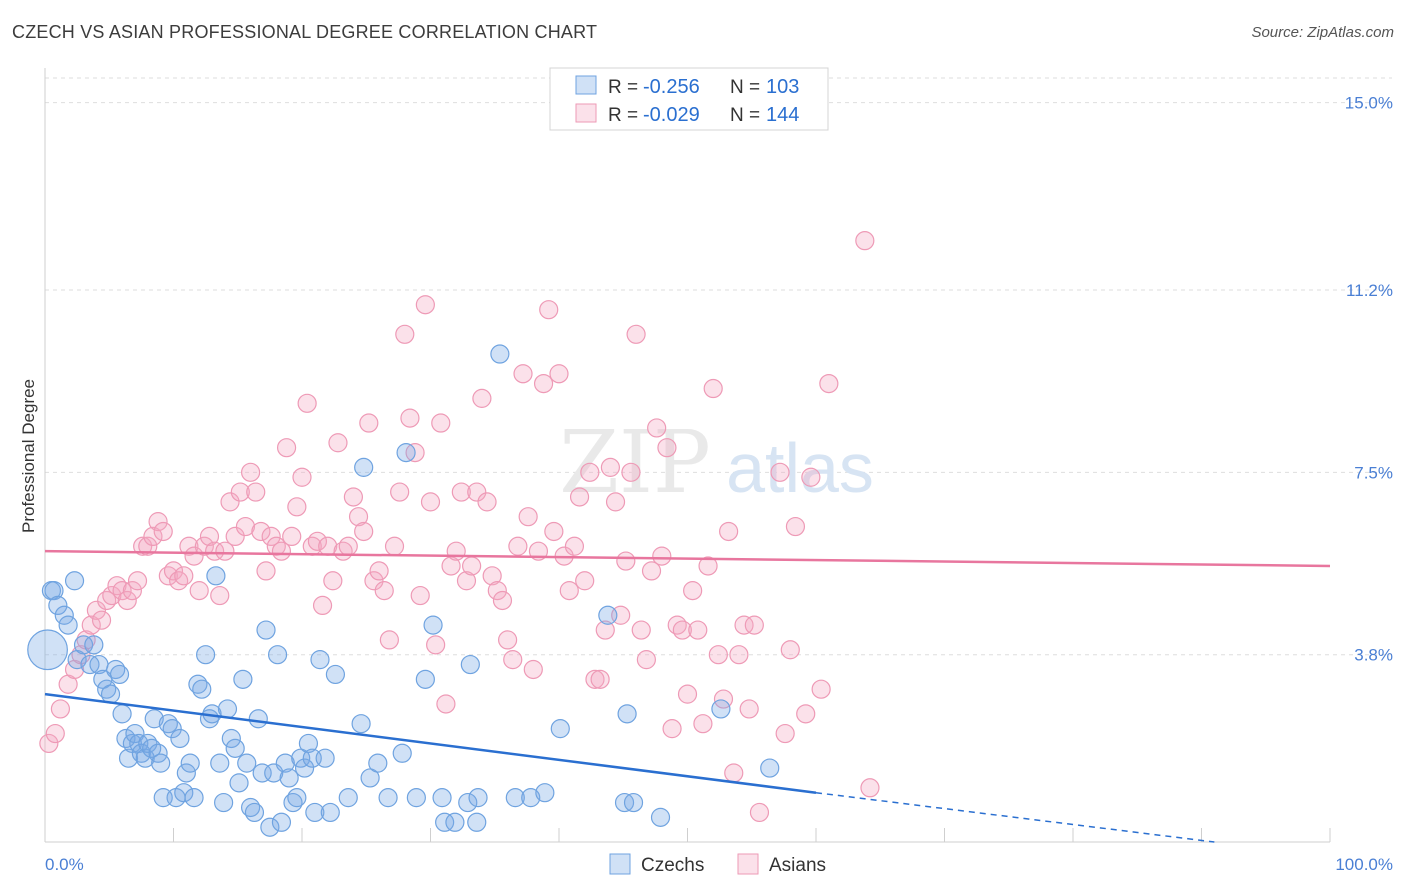 Image resolution: width=1406 pixels, height=892 pixels. I want to click on source-label: Source: ZipAtlas.com, so click(1322, 32).